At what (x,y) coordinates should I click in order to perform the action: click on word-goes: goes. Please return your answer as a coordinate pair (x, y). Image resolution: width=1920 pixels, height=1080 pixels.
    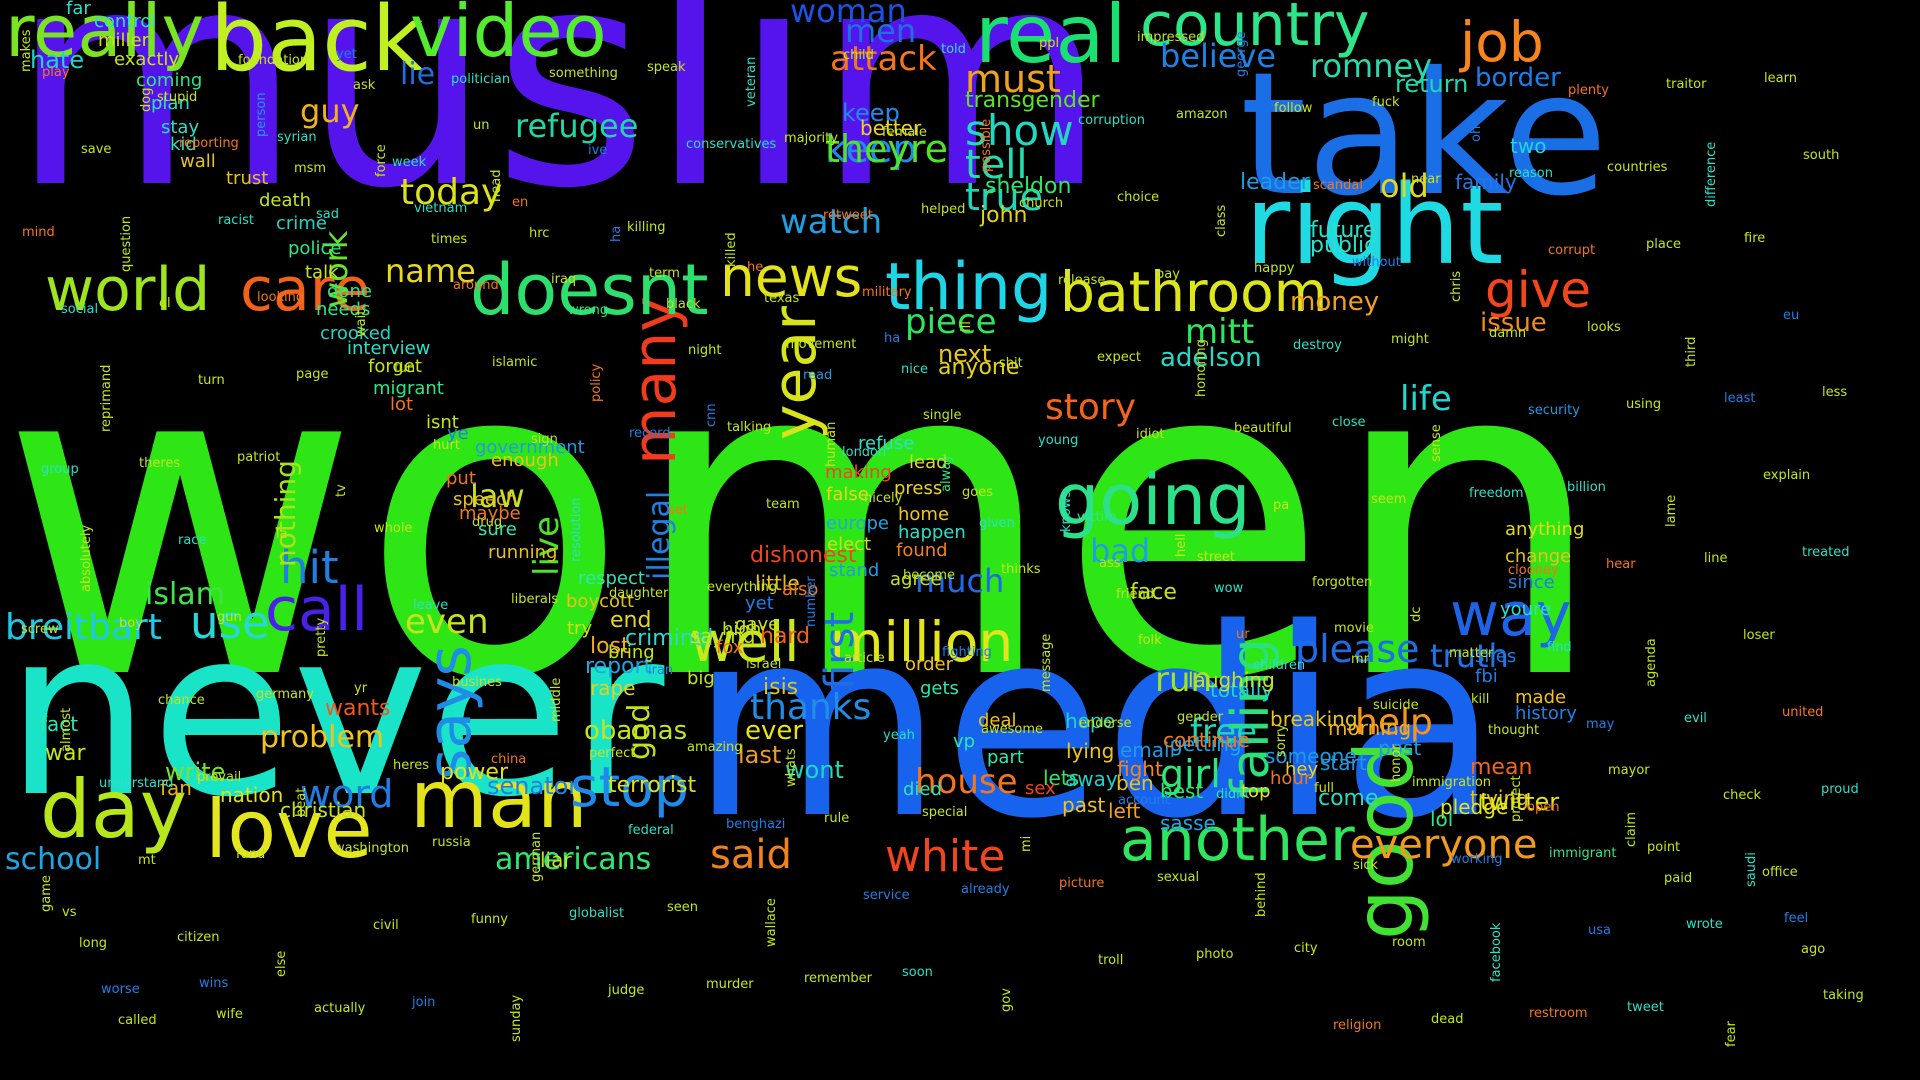
    Looking at the image, I should click on (977, 492).